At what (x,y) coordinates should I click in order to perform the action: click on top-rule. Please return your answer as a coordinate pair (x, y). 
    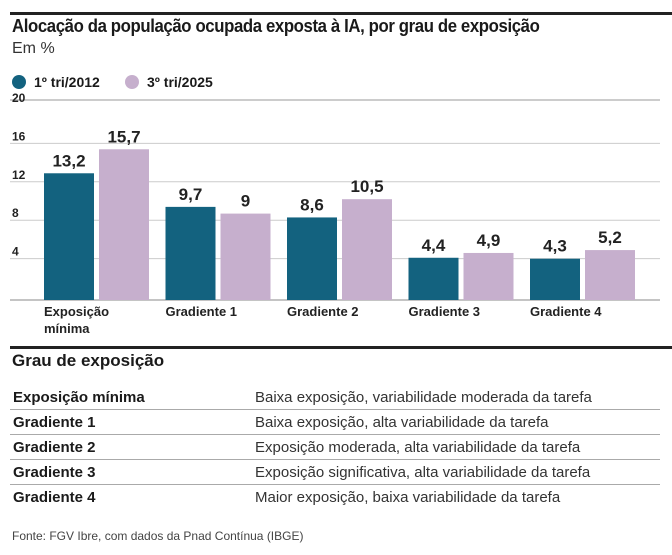
    Looking at the image, I should click on (341, 13).